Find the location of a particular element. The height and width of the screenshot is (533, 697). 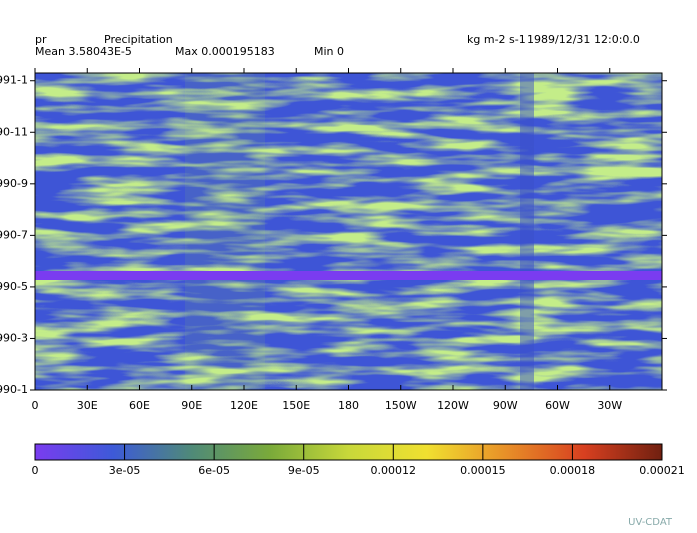

colorbar is located at coordinates (348, 452).